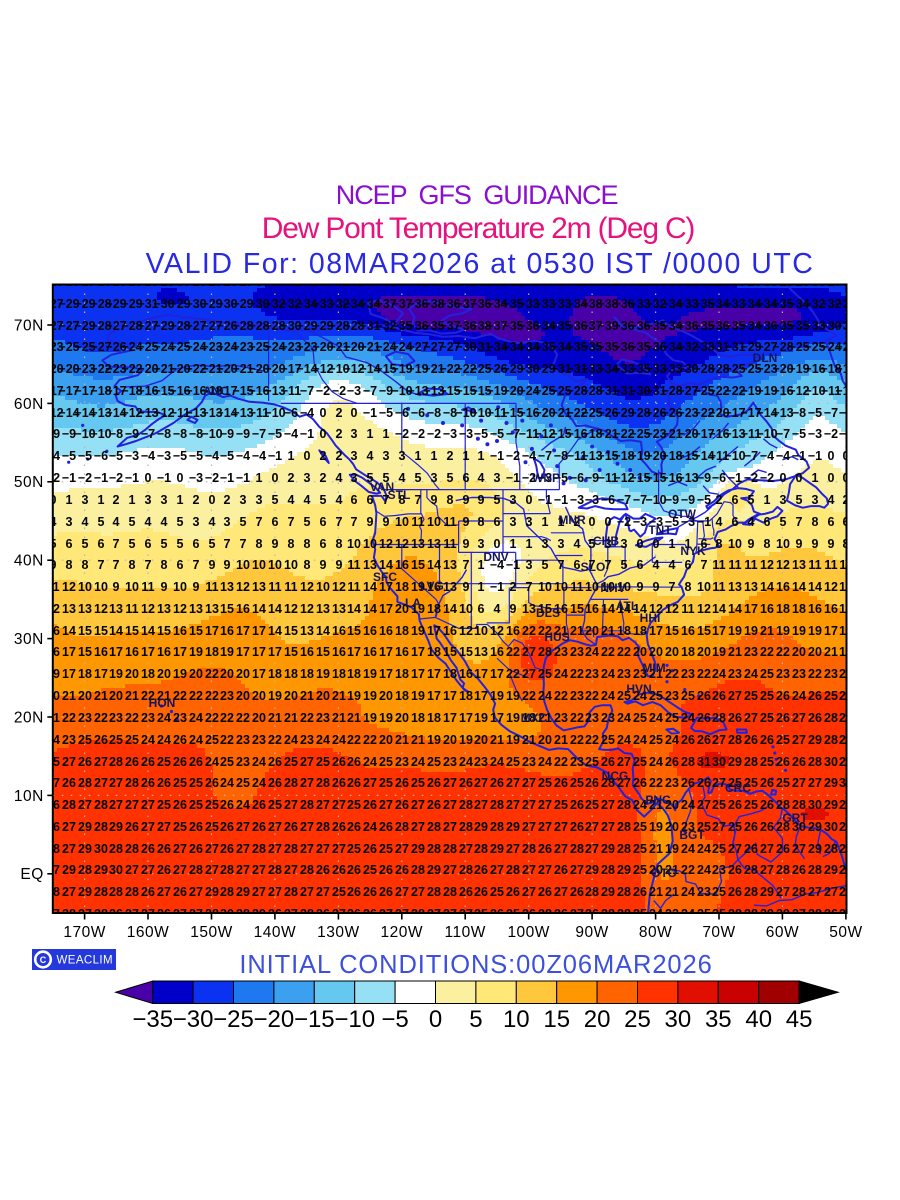 The image size is (900, 1200). What do you see at coordinates (354, 1019) in the screenshot?
I see `svg-text: −10` at bounding box center [354, 1019].